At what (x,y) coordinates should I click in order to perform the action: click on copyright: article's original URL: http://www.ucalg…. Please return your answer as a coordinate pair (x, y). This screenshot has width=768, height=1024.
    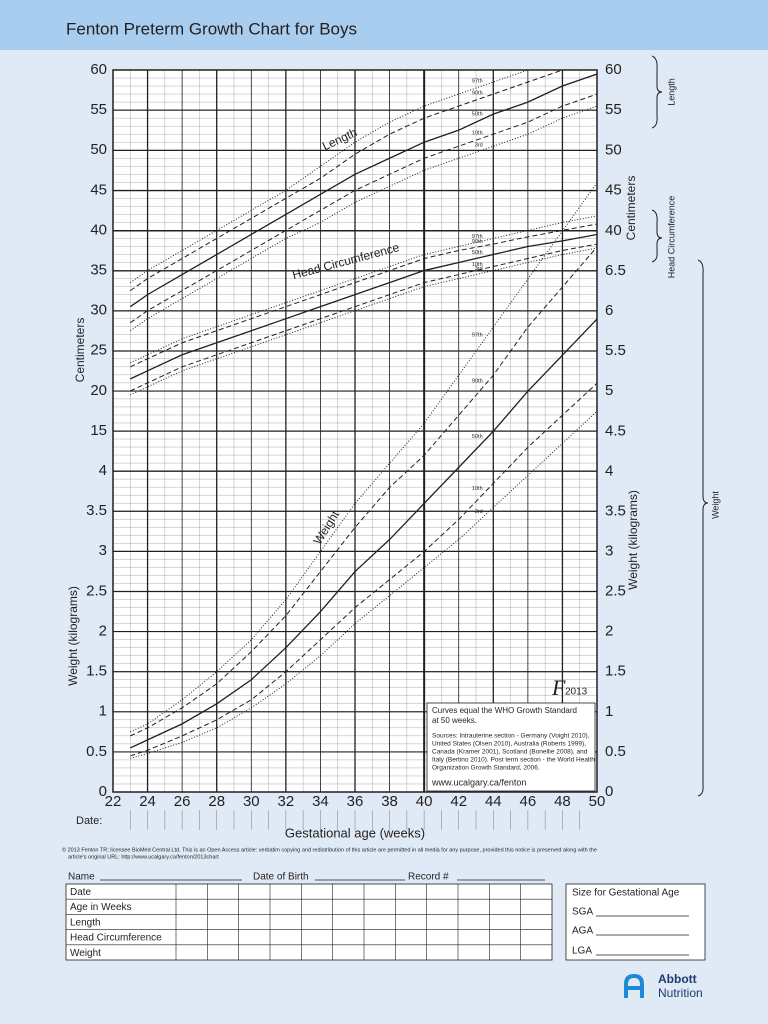
    Looking at the image, I should click on (143, 857).